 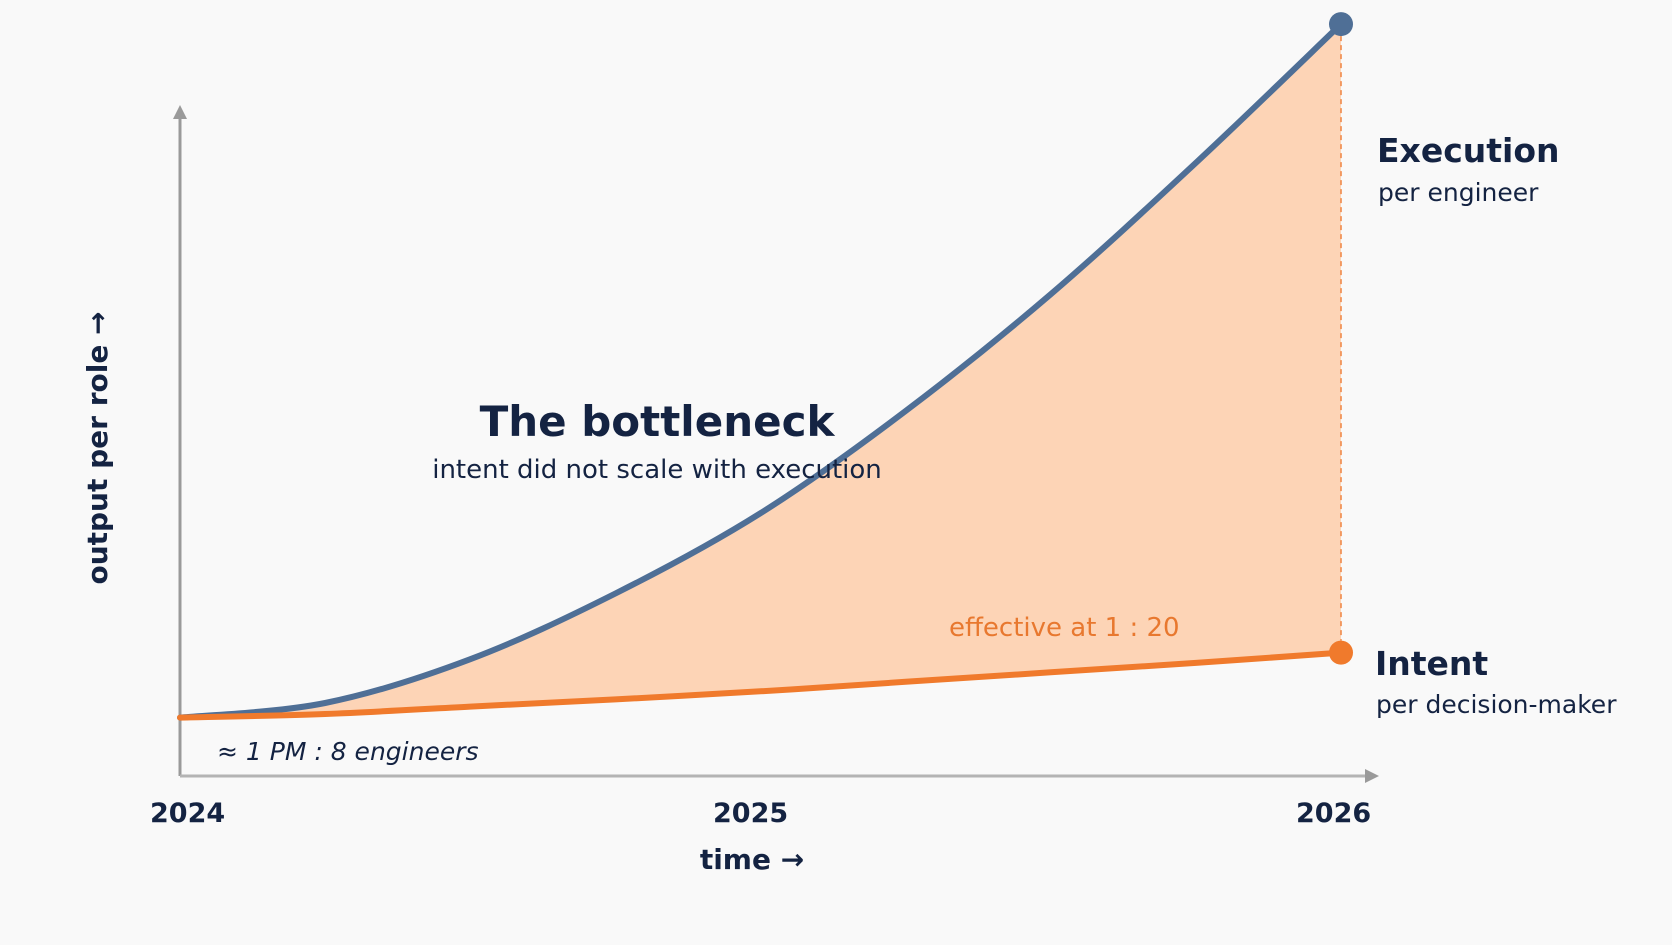 What do you see at coordinates (187, 813) in the screenshot?
I see `x-tick-2024: 2024` at bounding box center [187, 813].